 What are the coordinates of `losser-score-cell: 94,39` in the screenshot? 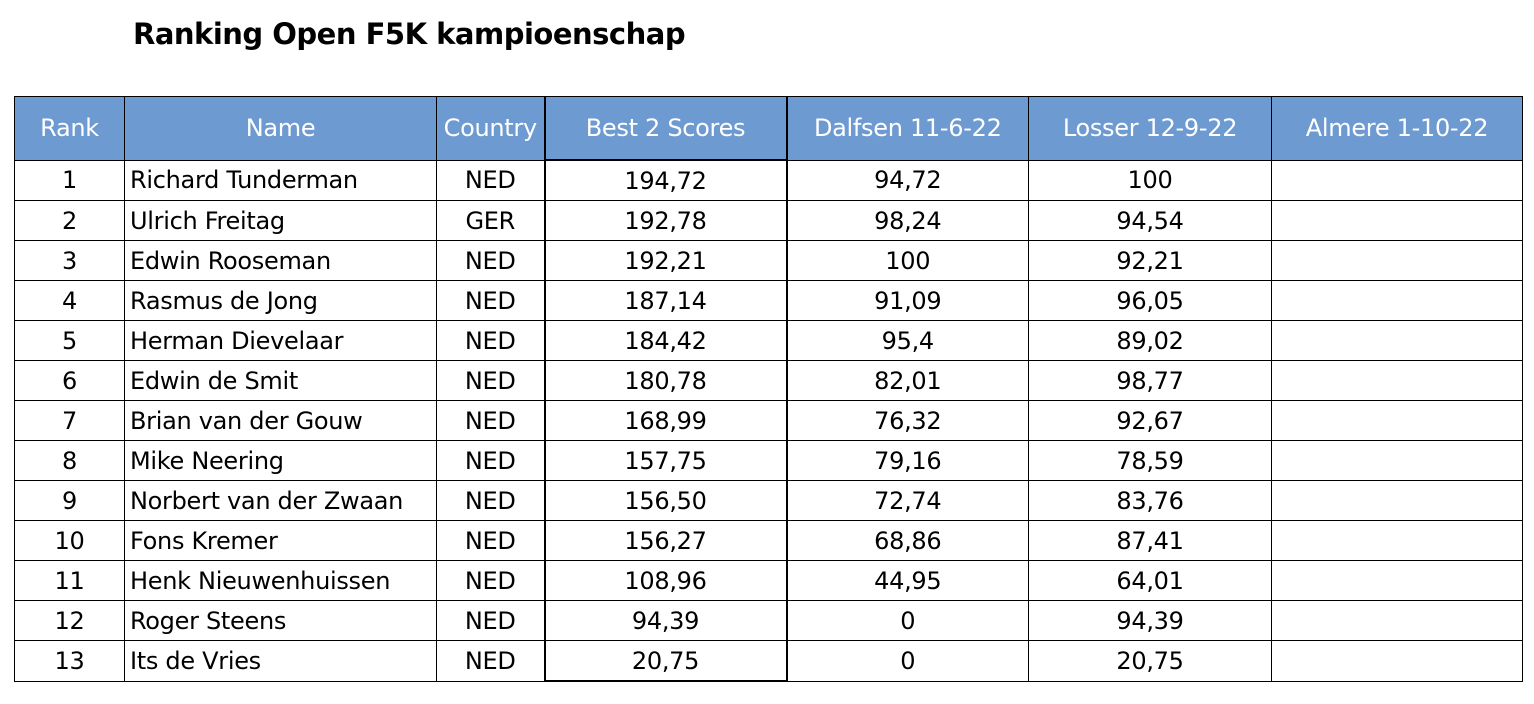 It's located at (1150, 620).